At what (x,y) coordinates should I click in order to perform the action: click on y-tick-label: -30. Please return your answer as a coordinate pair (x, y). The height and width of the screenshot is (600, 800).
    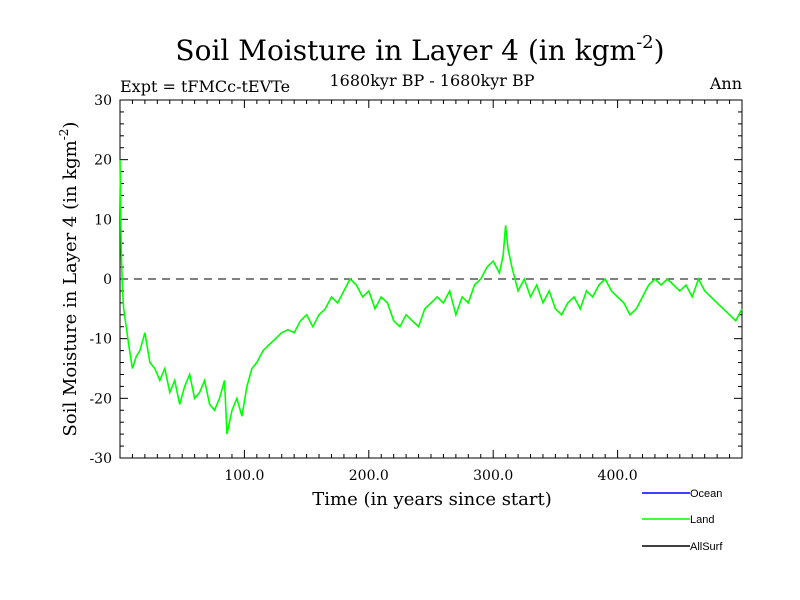
    Looking at the image, I should click on (100, 459).